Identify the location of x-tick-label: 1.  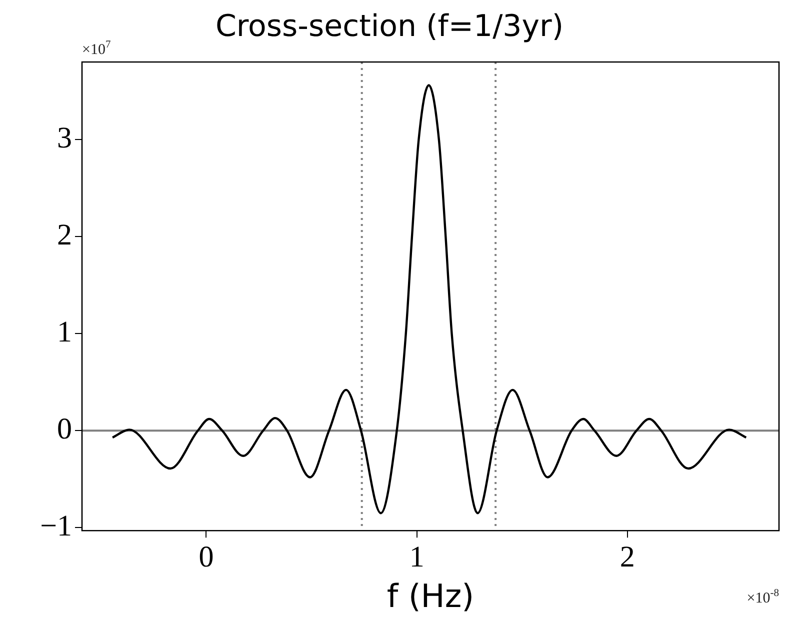
(416, 557).